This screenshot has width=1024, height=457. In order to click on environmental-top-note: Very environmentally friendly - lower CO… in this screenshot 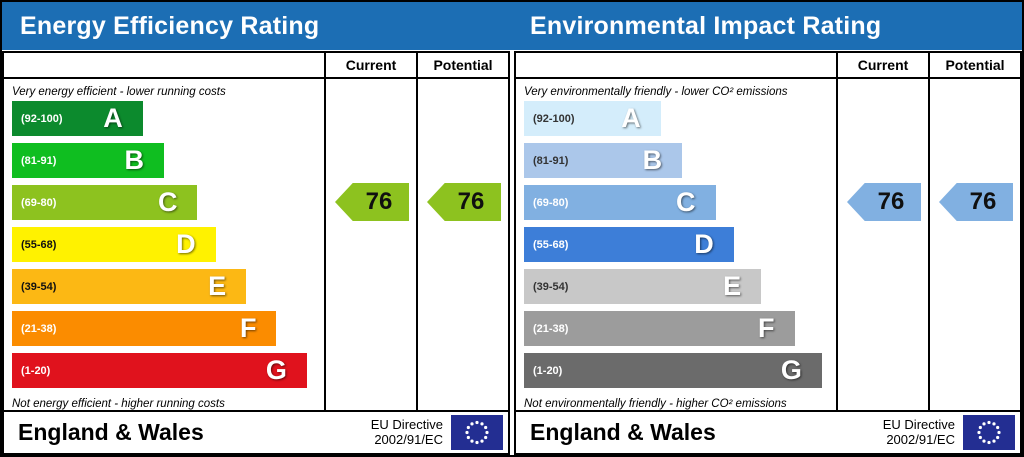, I will do `click(656, 92)`.